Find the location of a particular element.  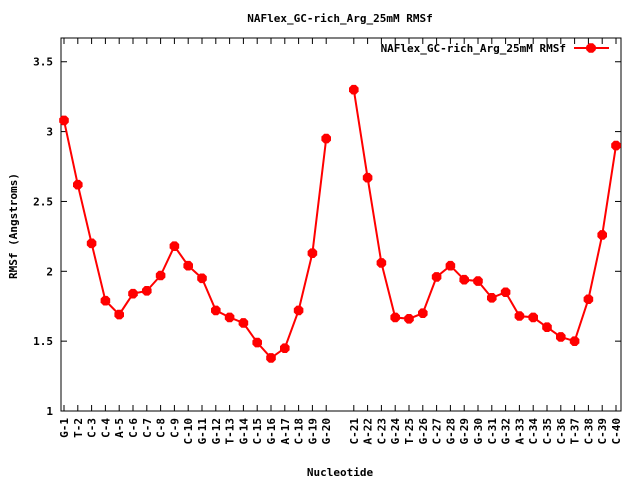

x-axis-label: Nucleotide is located at coordinates (340, 472).